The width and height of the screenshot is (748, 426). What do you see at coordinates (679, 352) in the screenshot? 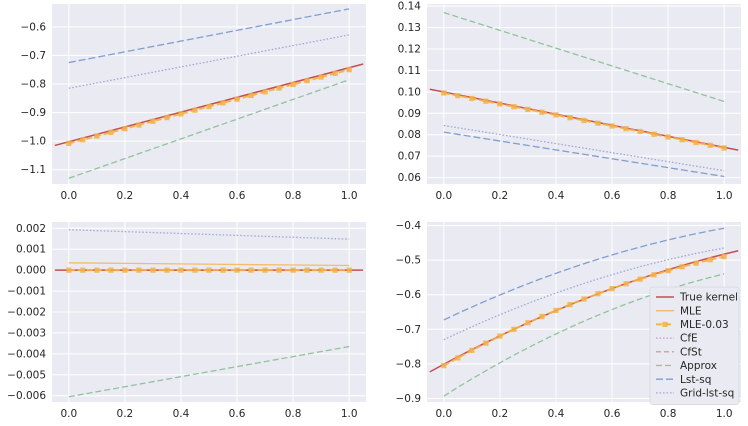
I see `legend-entry-cfst: CfSt` at bounding box center [679, 352].